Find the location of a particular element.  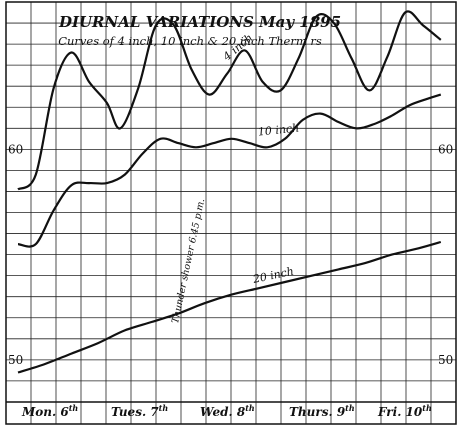

chart-title: DIURNAL VARIATIONS May 1895 is located at coordinates (199, 22).